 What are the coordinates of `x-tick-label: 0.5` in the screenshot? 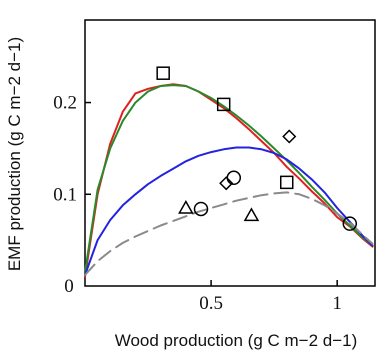 It's located at (211, 303).